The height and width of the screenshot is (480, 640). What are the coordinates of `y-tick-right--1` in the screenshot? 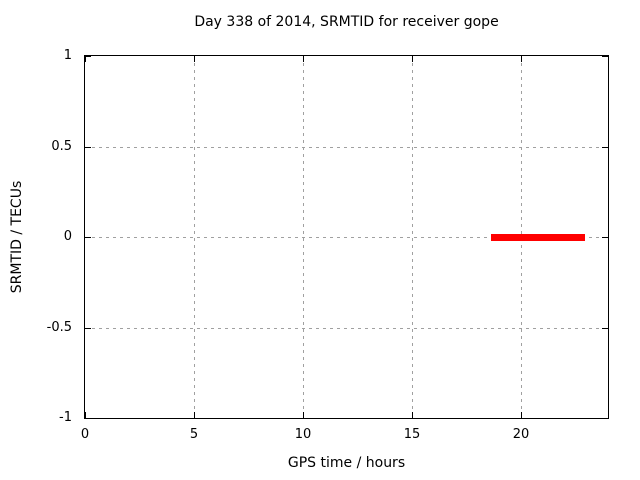 It's located at (605, 418).